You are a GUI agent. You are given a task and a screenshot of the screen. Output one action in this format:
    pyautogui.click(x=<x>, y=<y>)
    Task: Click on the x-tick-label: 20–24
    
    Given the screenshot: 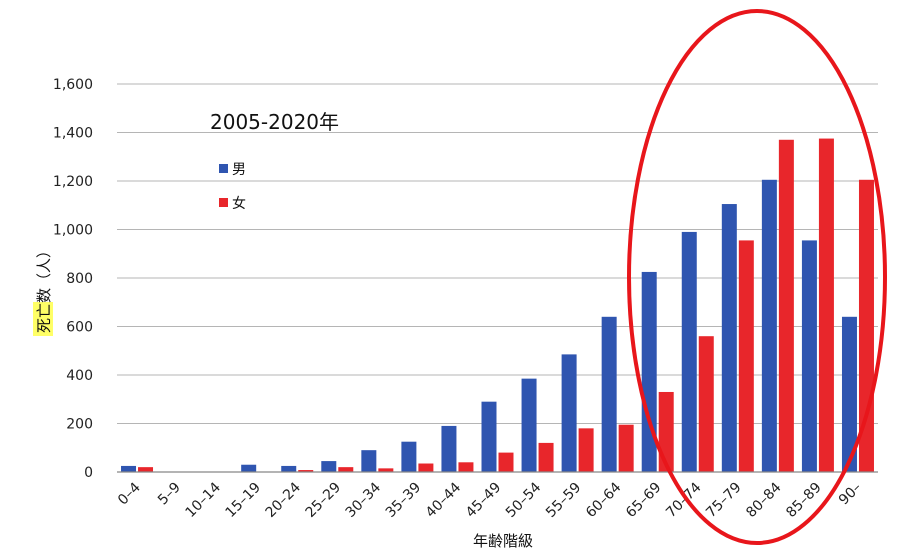 What is the action you would take?
    pyautogui.click(x=284, y=500)
    